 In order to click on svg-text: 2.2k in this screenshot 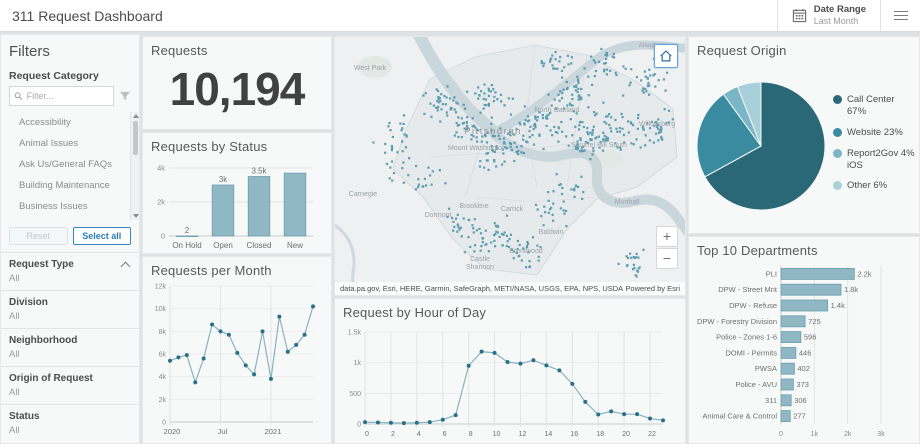, I will do `click(864, 273)`.